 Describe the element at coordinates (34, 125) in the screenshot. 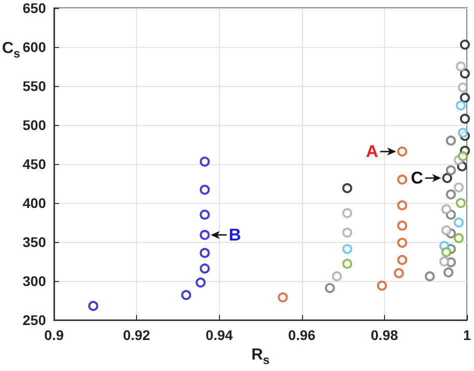

I see `y-tick-label: 500` at that location.